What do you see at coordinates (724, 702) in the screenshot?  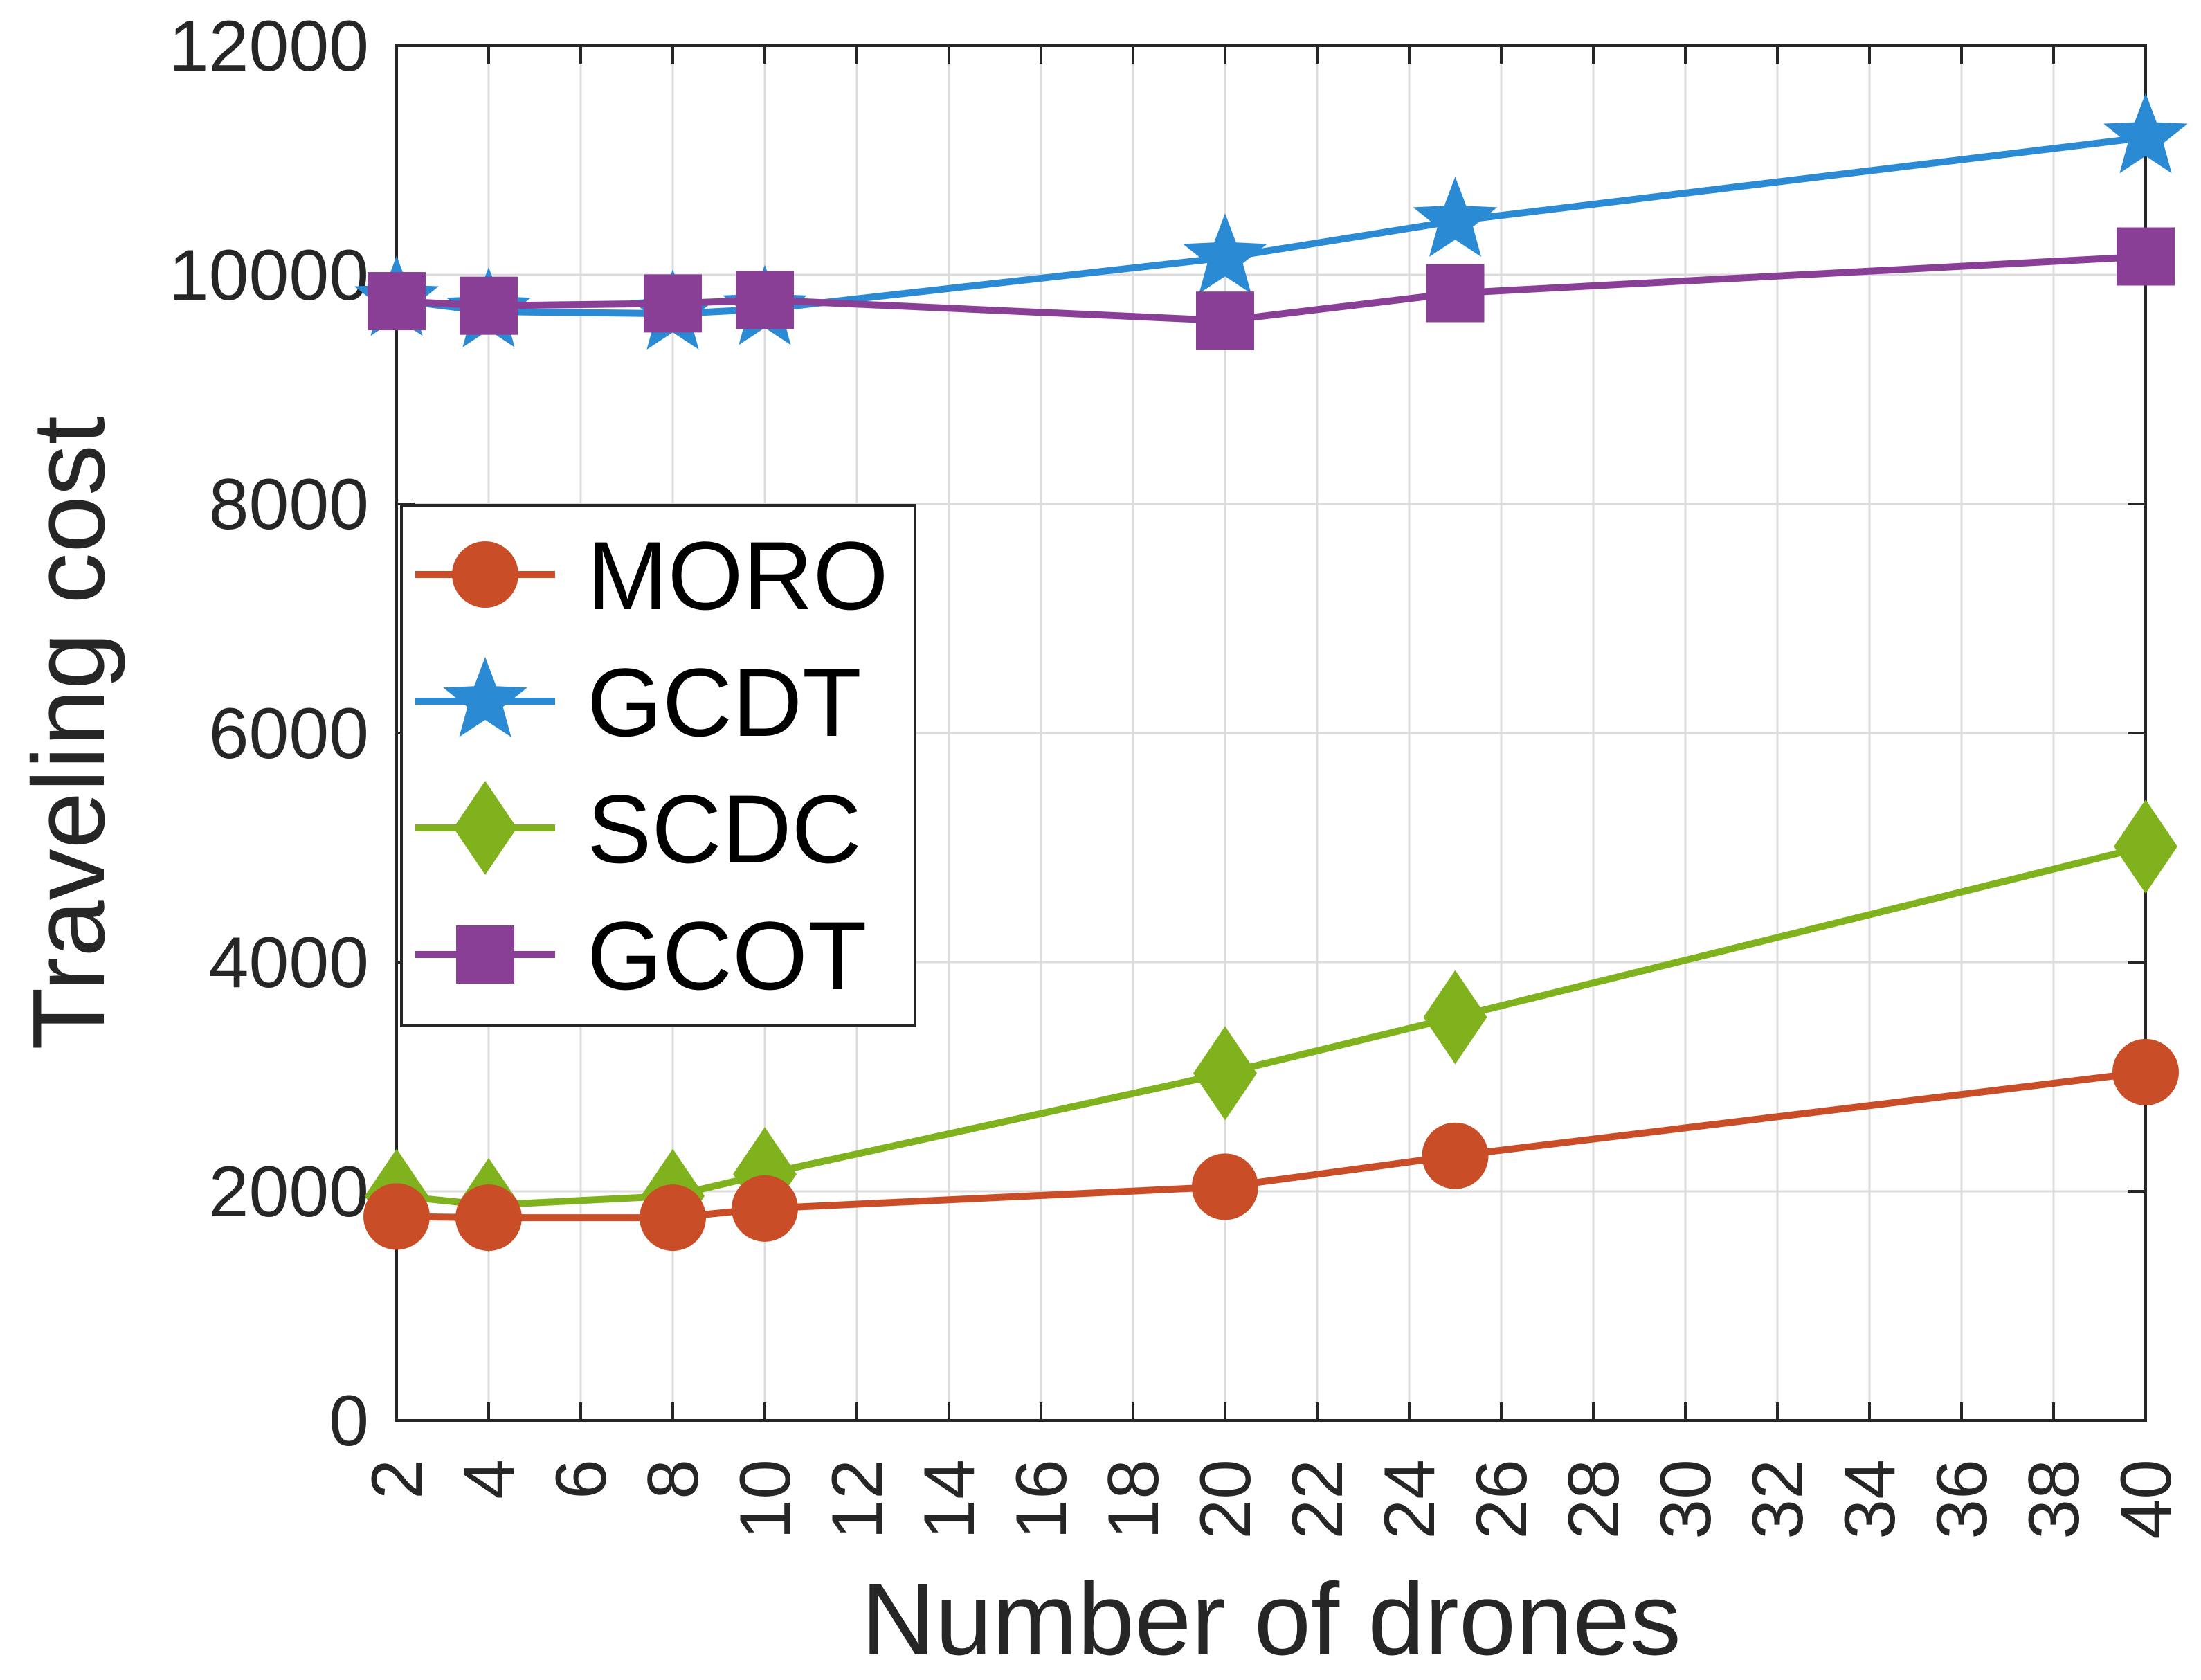 I see `legend-label-gcdt: GCDT` at bounding box center [724, 702].